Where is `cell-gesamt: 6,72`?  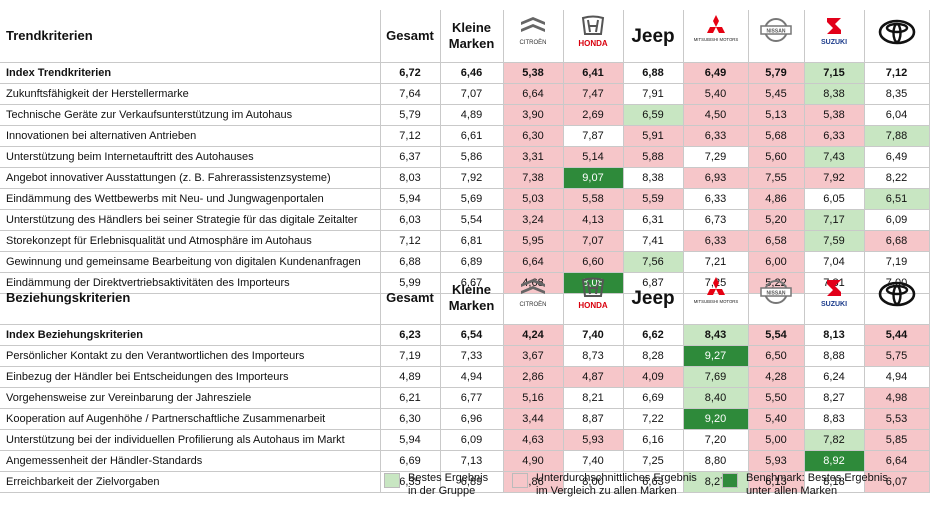
cell-gesamt: 6,72 is located at coordinates (410, 73).